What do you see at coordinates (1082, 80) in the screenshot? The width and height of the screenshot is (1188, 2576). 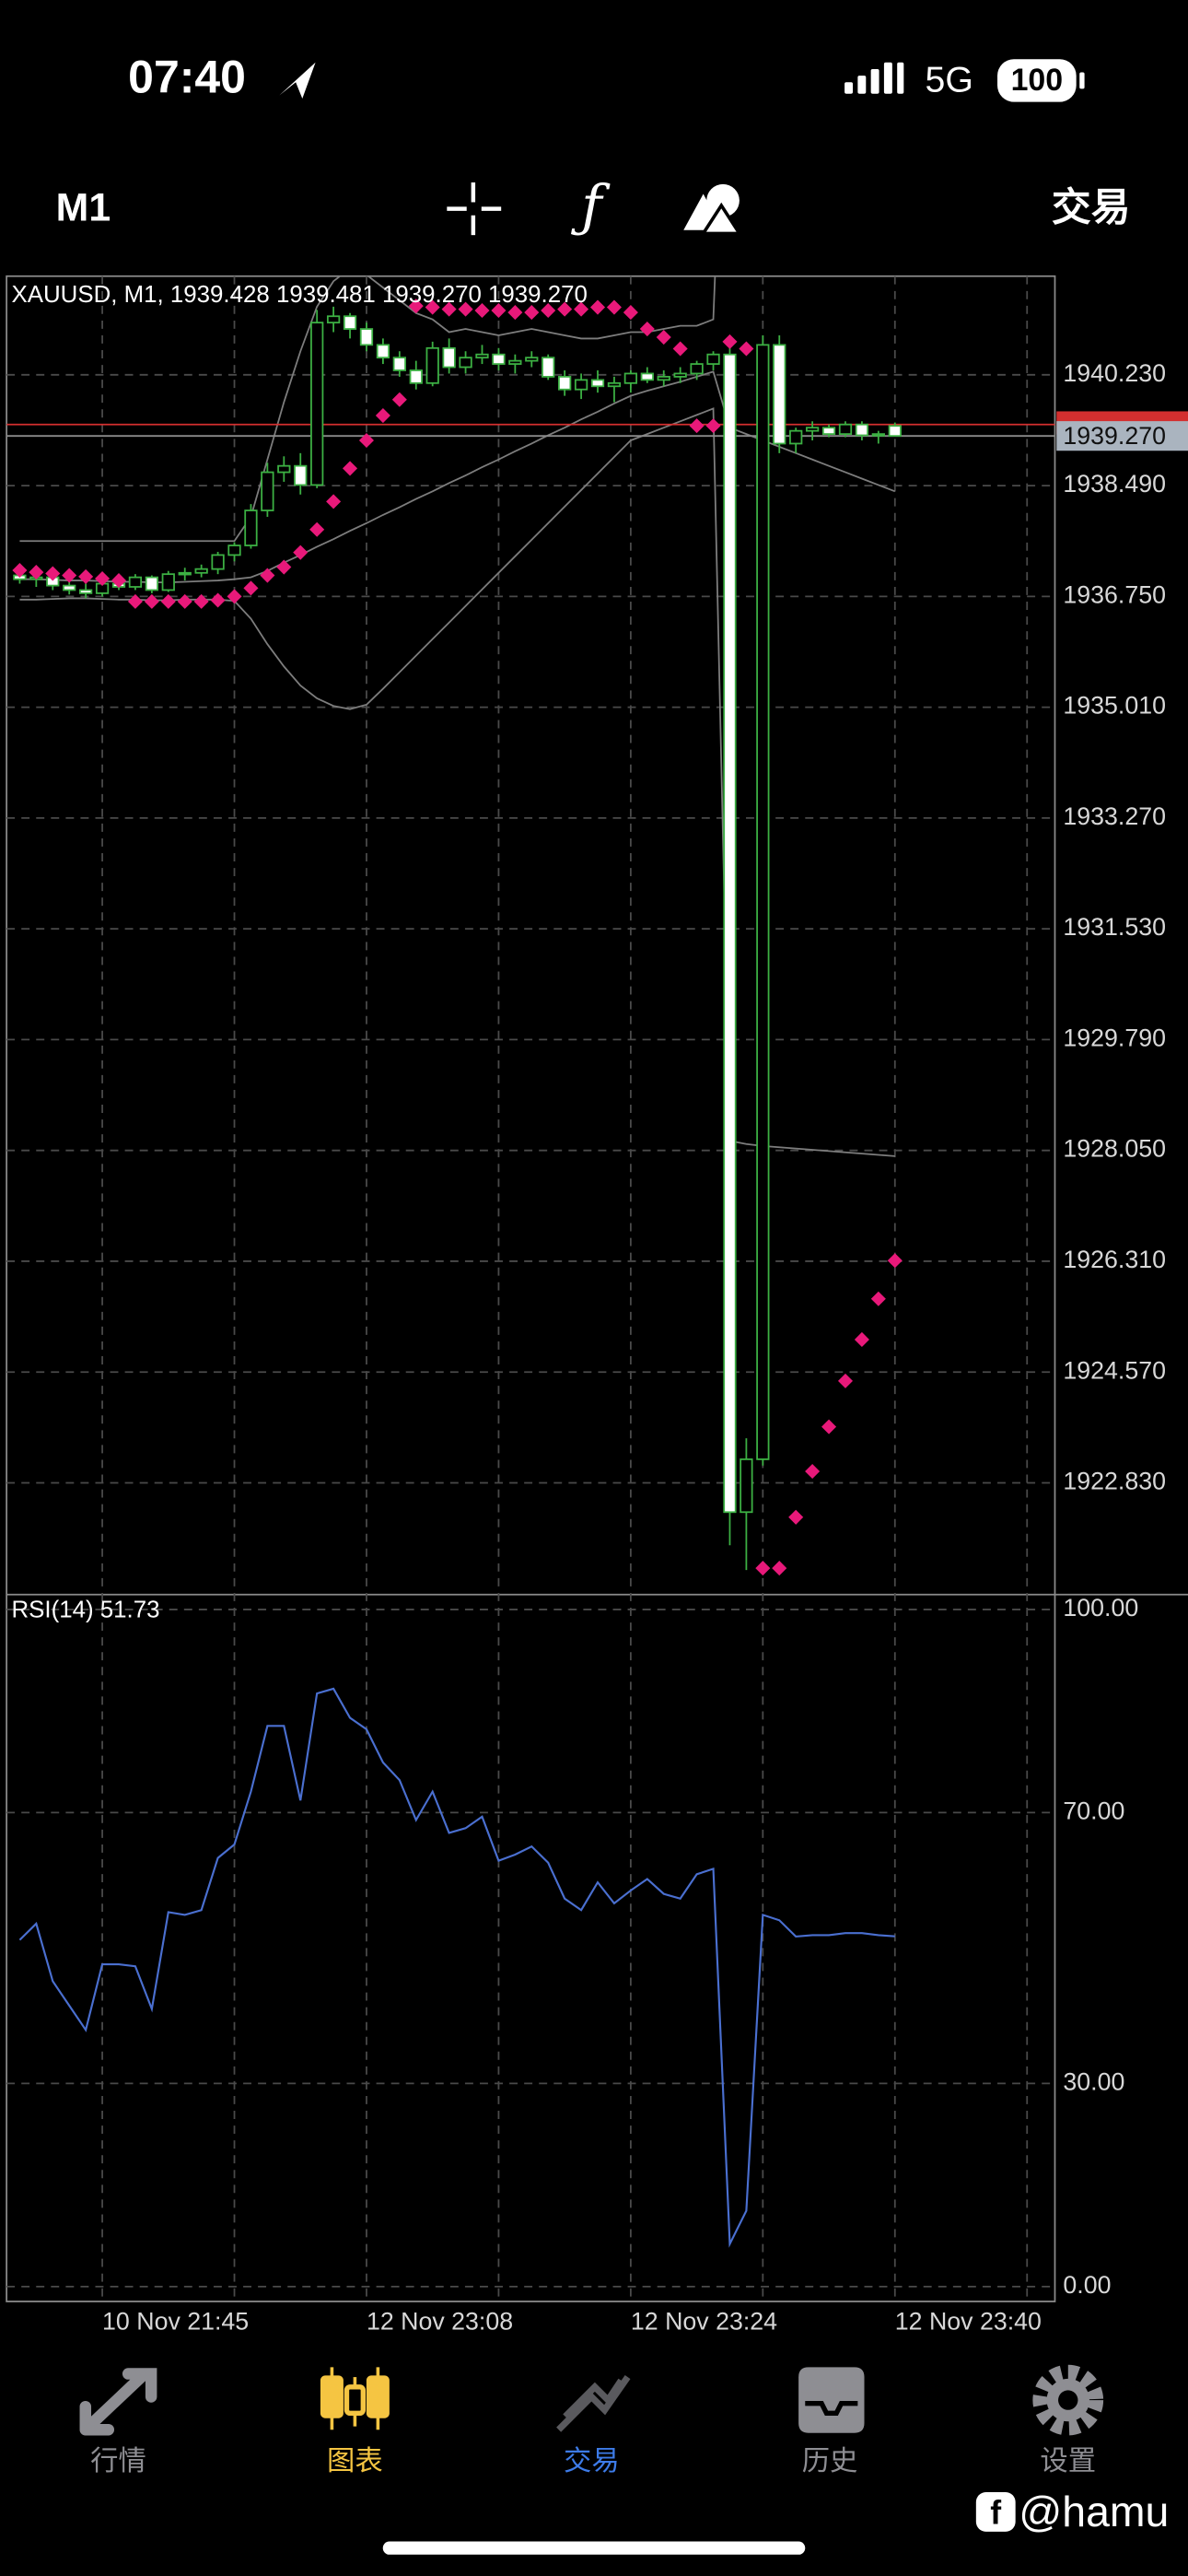 I see `battery-tip` at bounding box center [1082, 80].